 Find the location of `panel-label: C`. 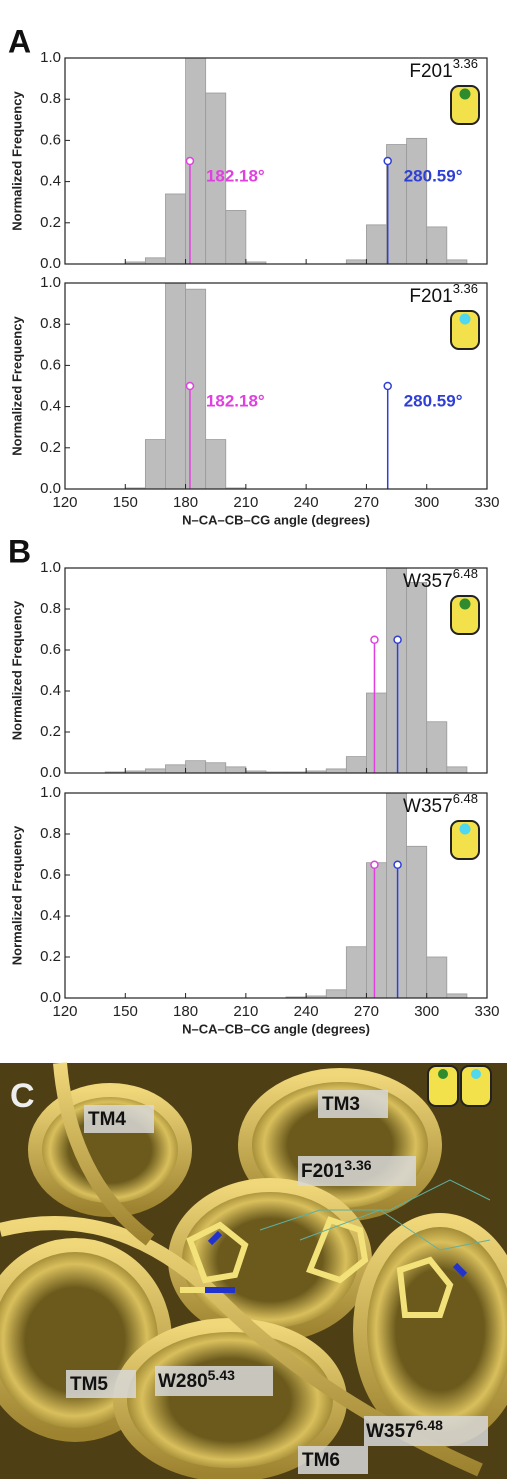

panel-label: C is located at coordinates (22, 1096).